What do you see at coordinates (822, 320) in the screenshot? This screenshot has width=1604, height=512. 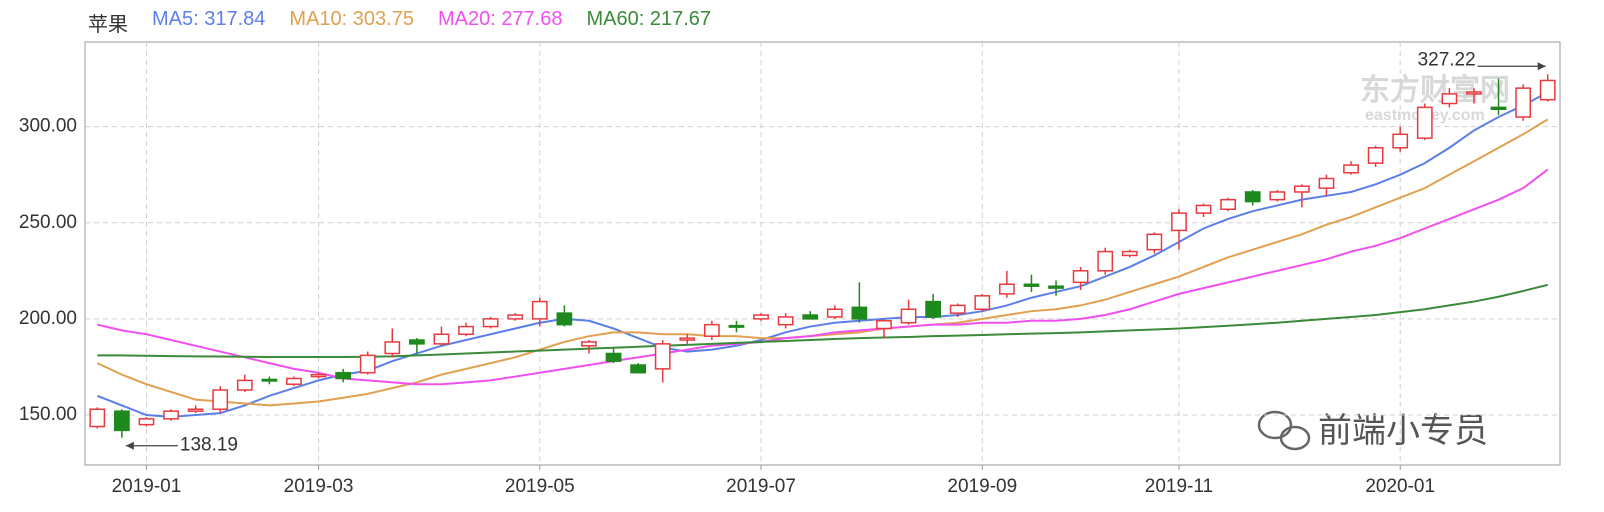 I see `ma-line` at bounding box center [822, 320].